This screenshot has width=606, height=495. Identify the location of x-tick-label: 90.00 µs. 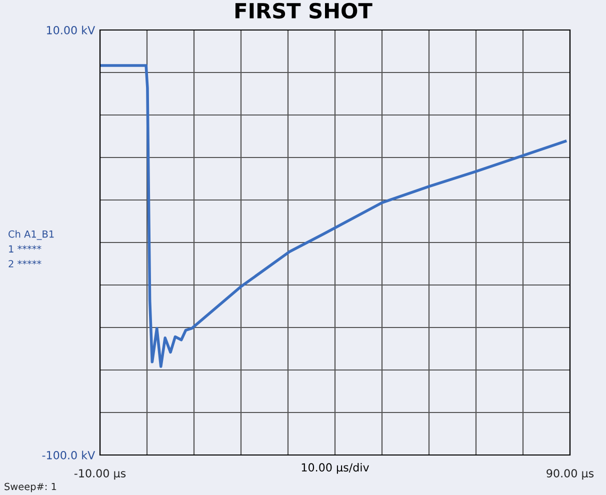
(570, 474).